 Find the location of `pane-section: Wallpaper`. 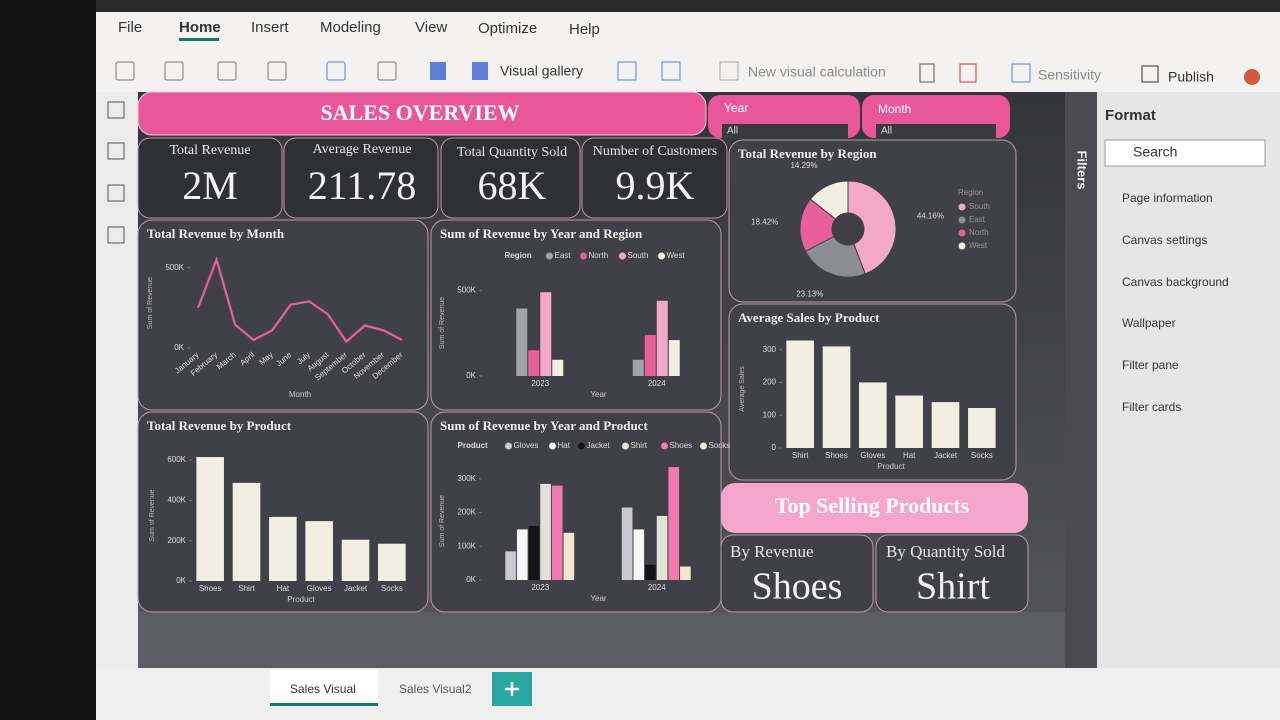

pane-section: Wallpaper is located at coordinates (1149, 323).